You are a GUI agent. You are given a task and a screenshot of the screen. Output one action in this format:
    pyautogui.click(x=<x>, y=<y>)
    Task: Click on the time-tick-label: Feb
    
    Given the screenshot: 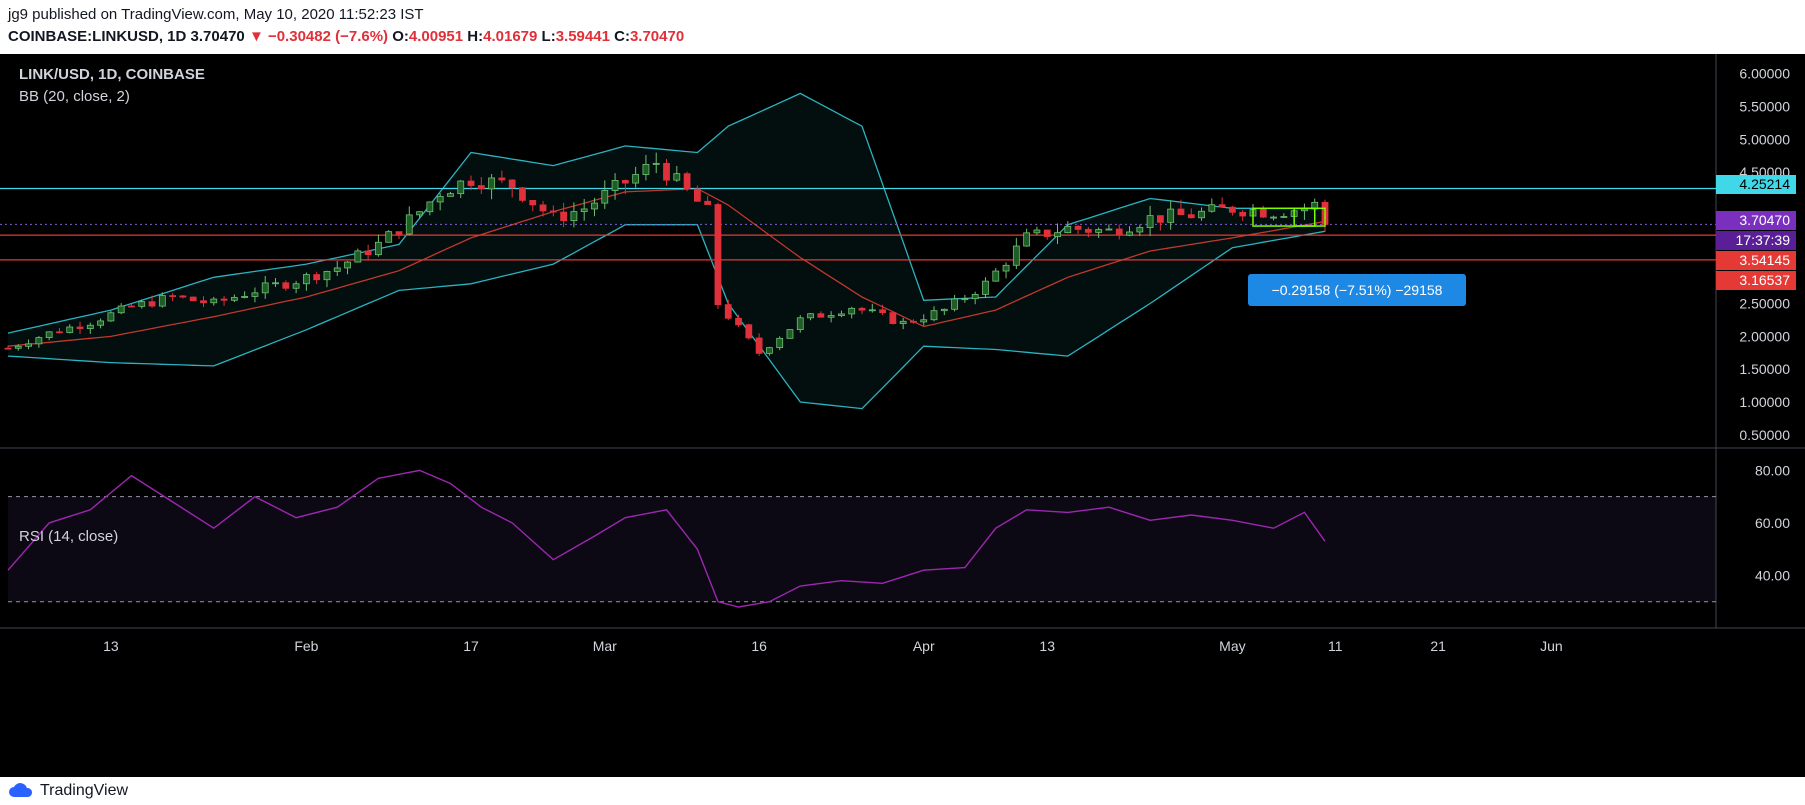 What is the action you would take?
    pyautogui.click(x=306, y=646)
    